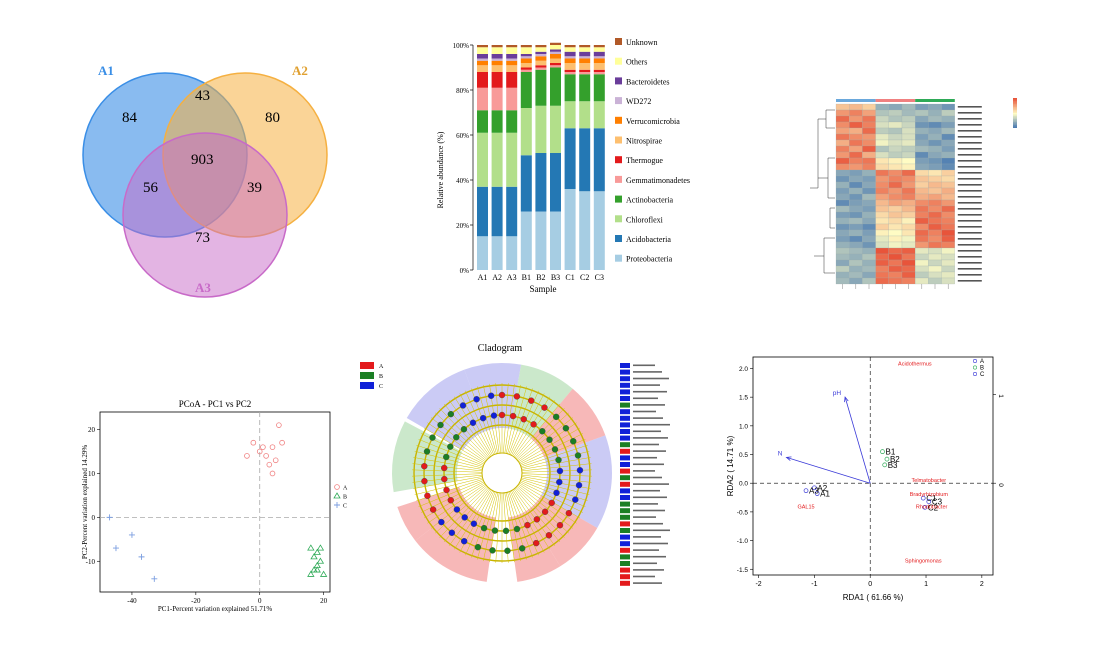  I want to click on pcoa-ytick: 0, so click(94, 518).